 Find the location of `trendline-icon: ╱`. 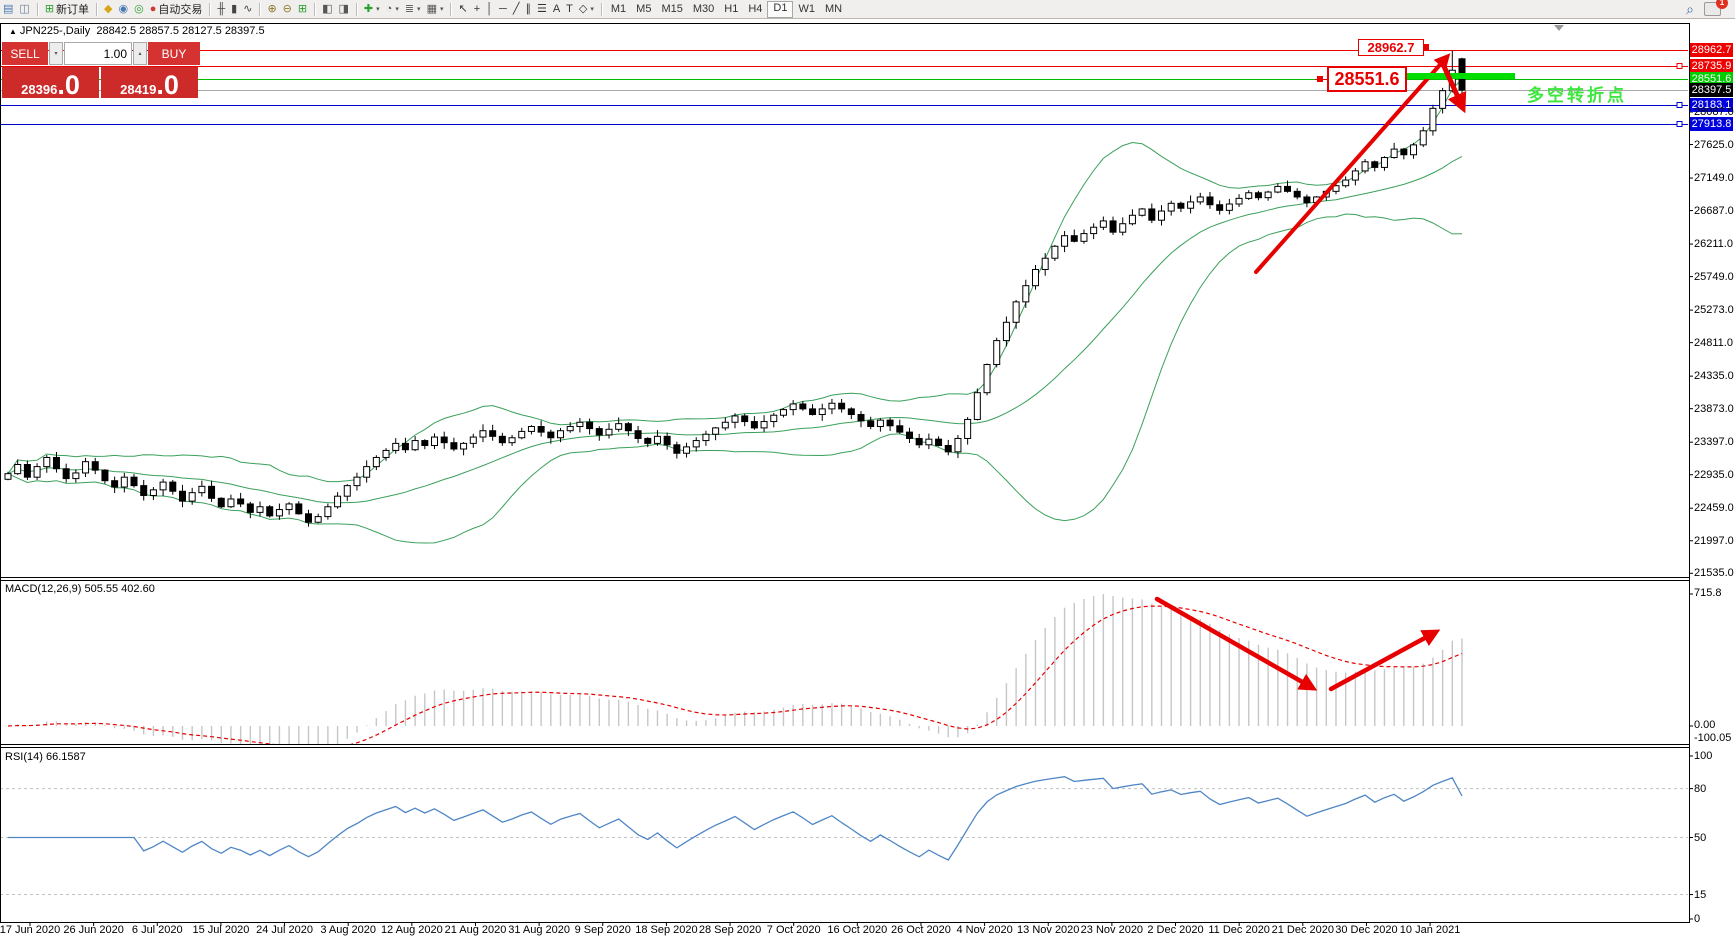

trendline-icon: ╱ is located at coordinates (516, 8).